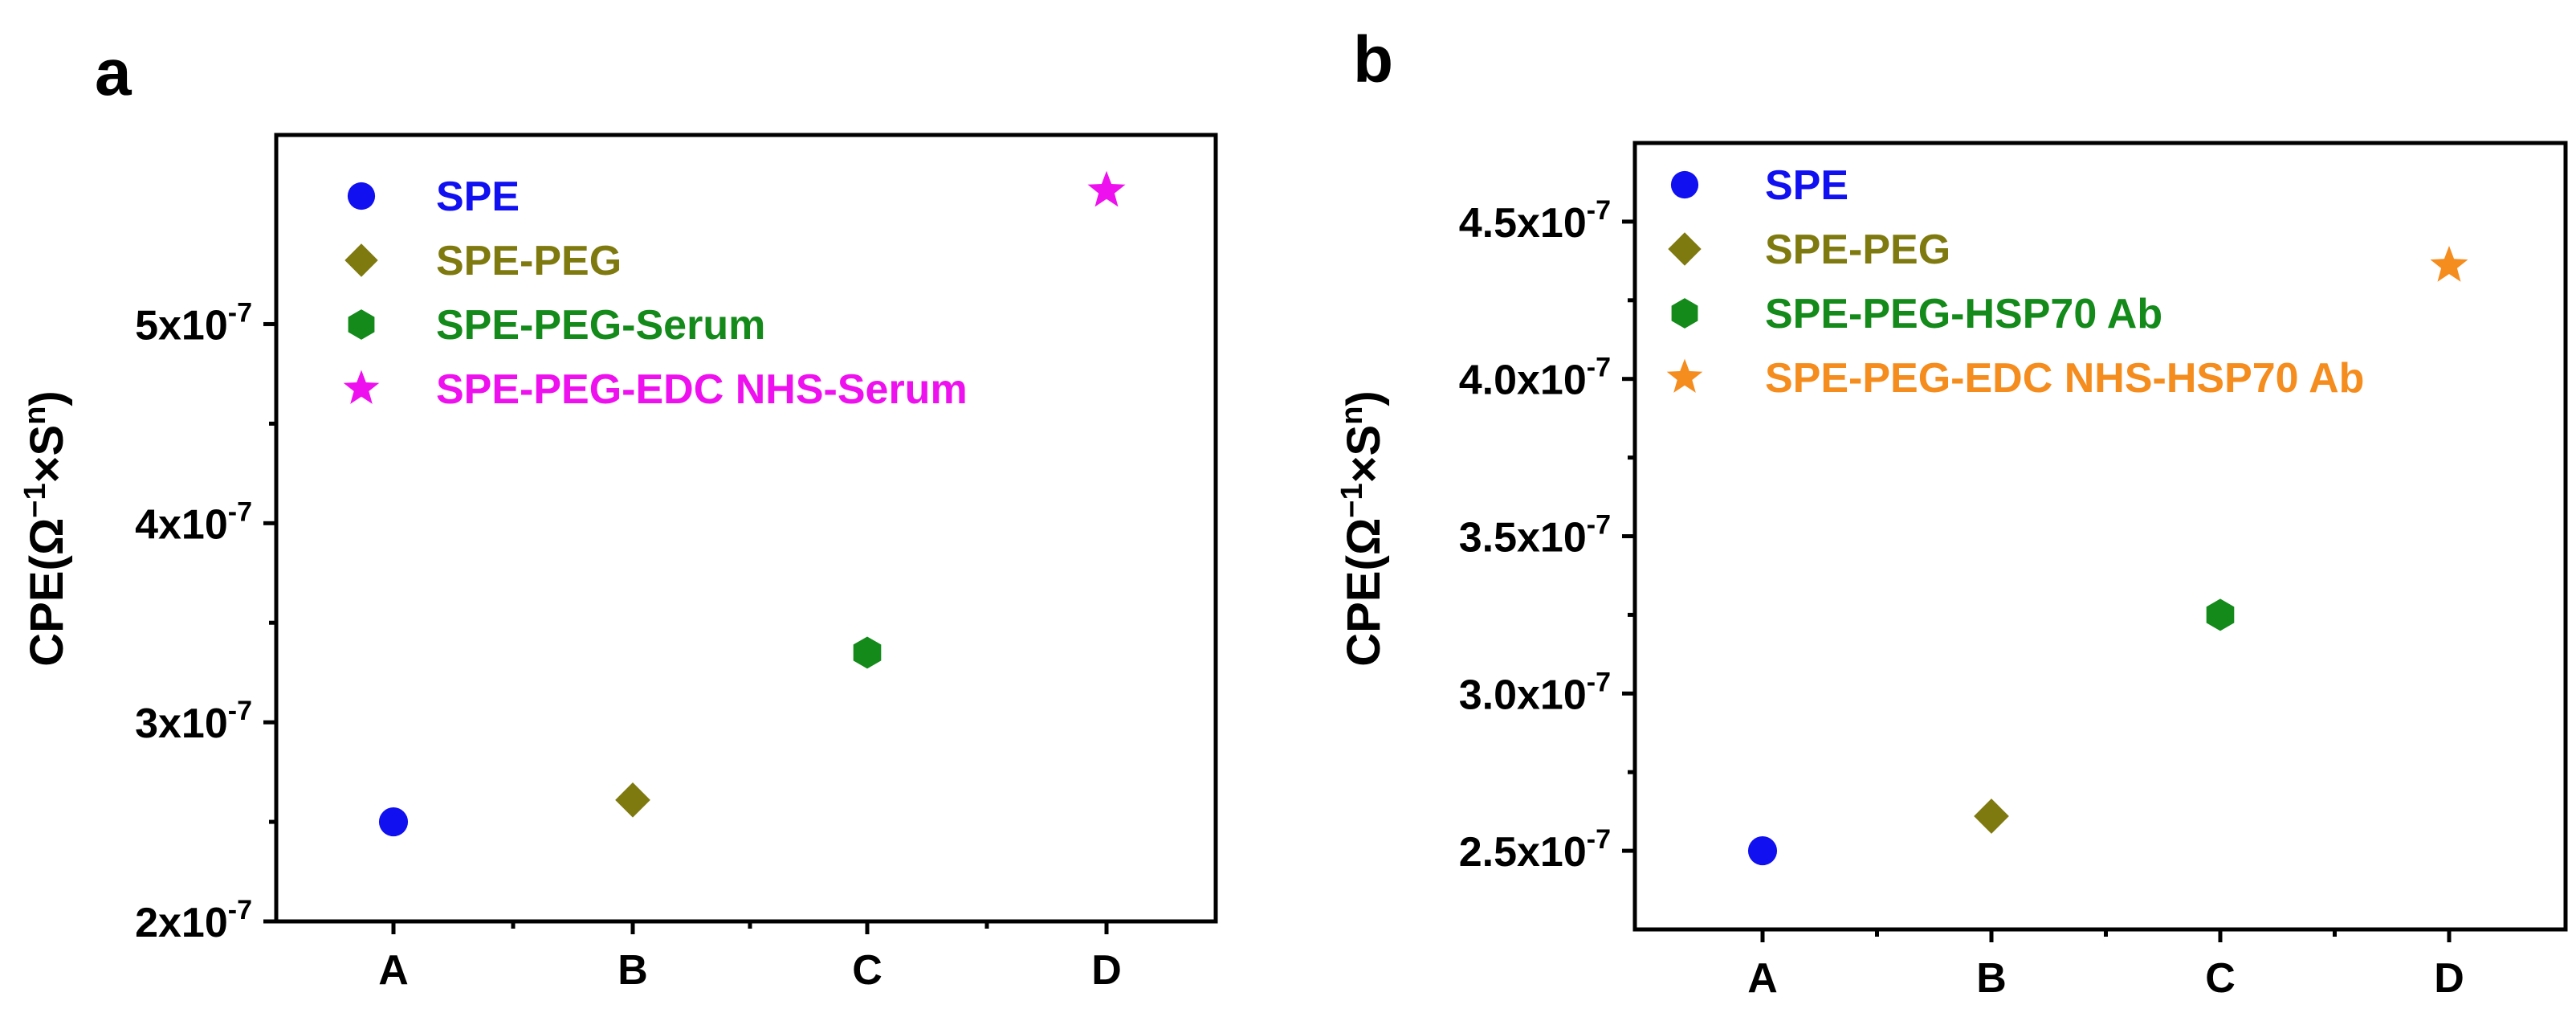 The height and width of the screenshot is (1017, 2576). Describe the element at coordinates (193, 522) in the screenshot. I see `y-tick-label: 4x10⁻⁷` at that location.